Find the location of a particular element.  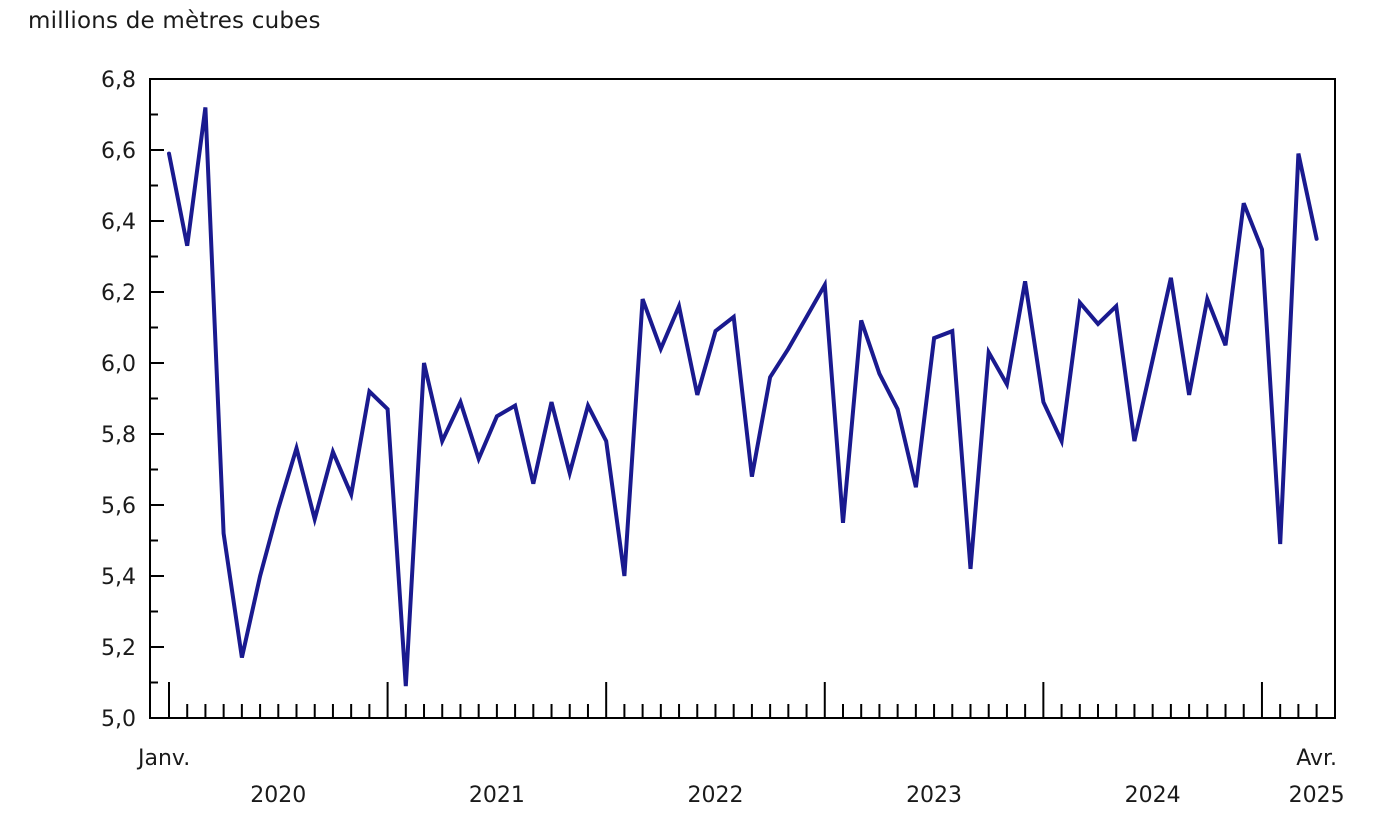

y-axis-tick-label: 6,6 is located at coordinates (118, 151).